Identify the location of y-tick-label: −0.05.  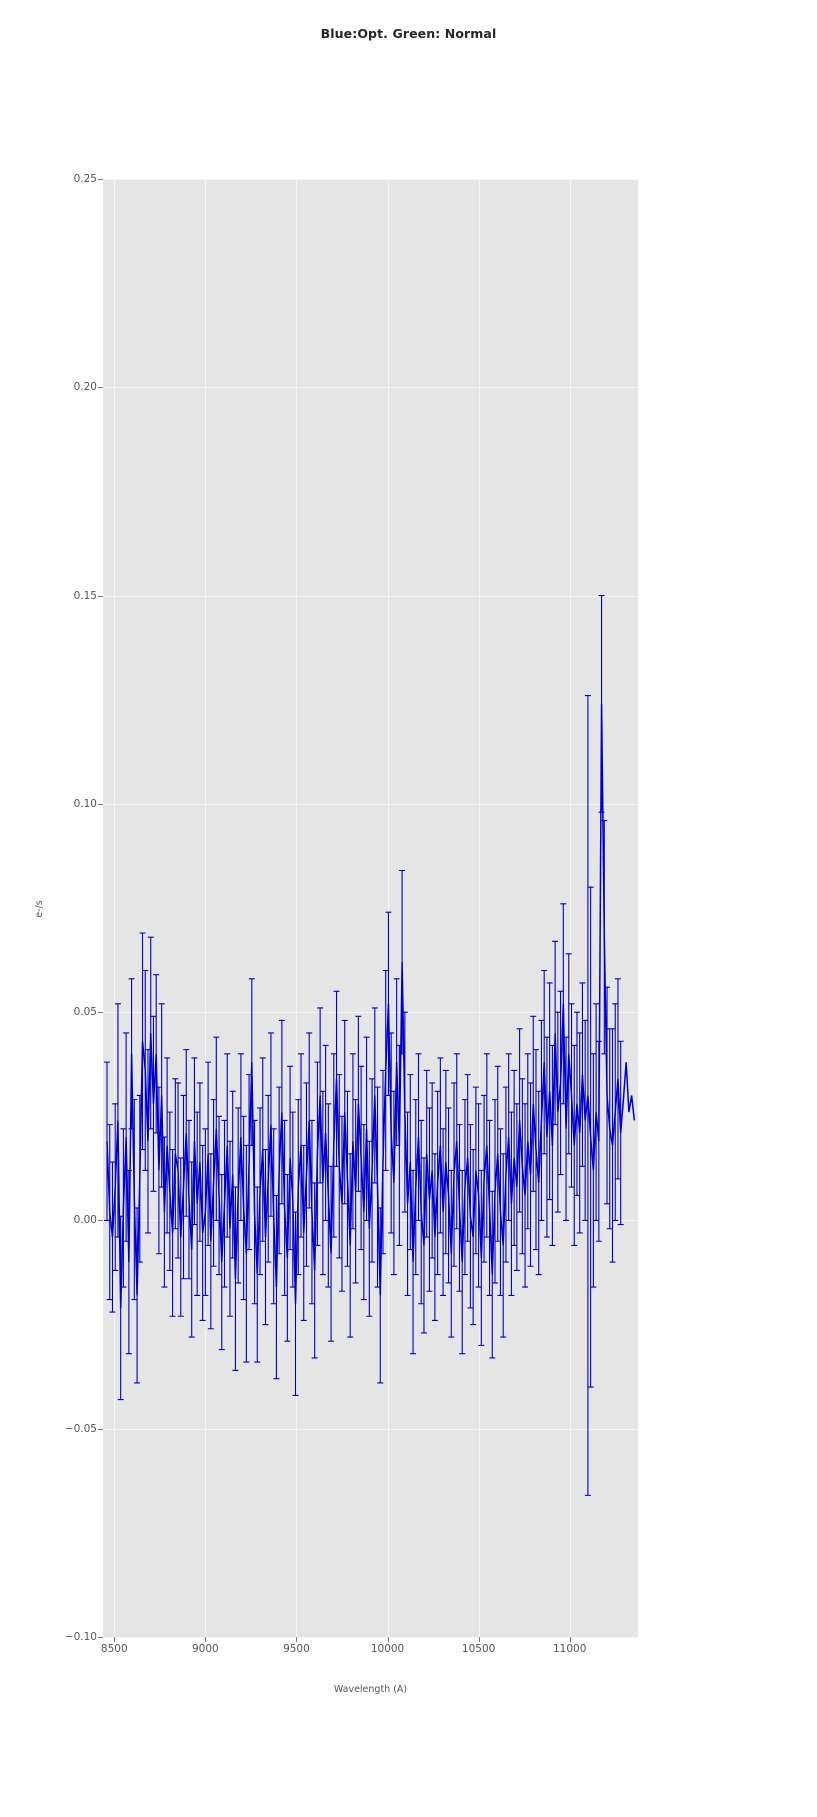
(80, 1428).